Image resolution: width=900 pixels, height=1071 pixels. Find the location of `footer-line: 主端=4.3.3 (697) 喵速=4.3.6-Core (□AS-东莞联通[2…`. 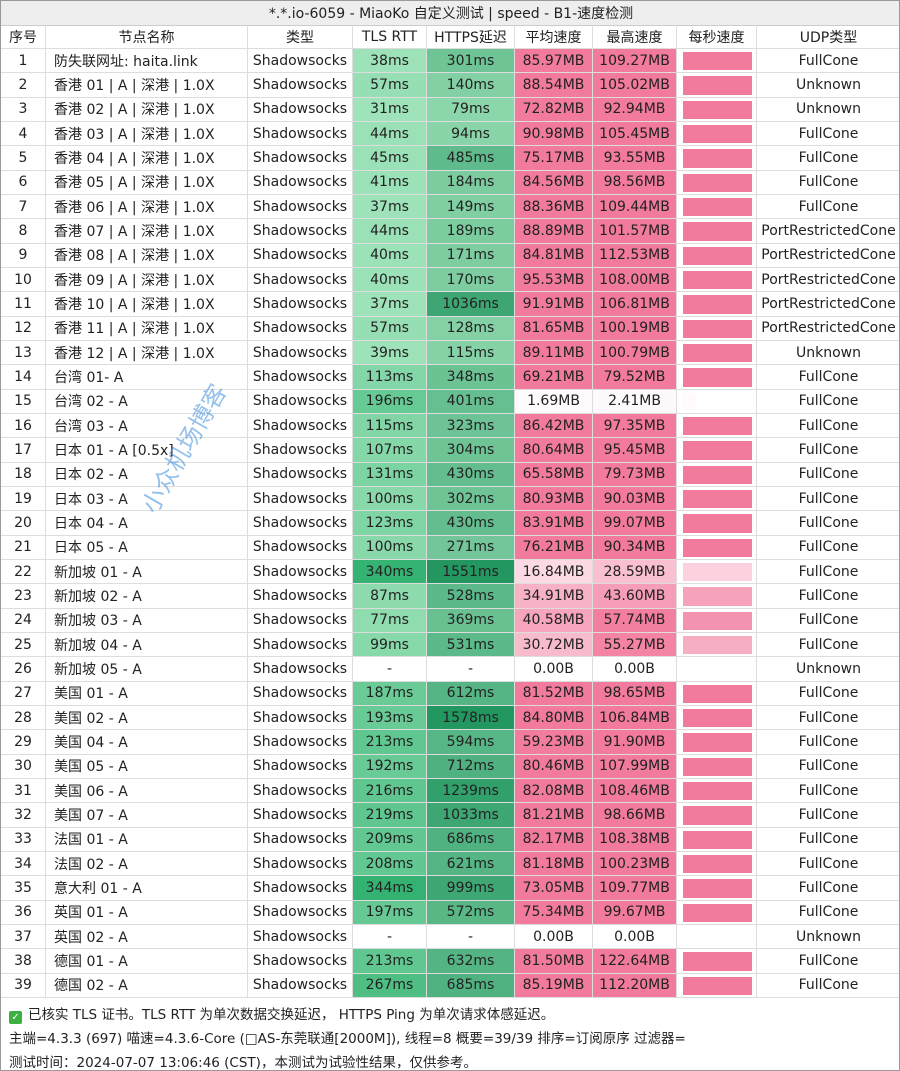

footer-line: 主端=4.3.3 (697) 喵速=4.3.6-Core (□AS-东莞联通[2… is located at coordinates (347, 1039).